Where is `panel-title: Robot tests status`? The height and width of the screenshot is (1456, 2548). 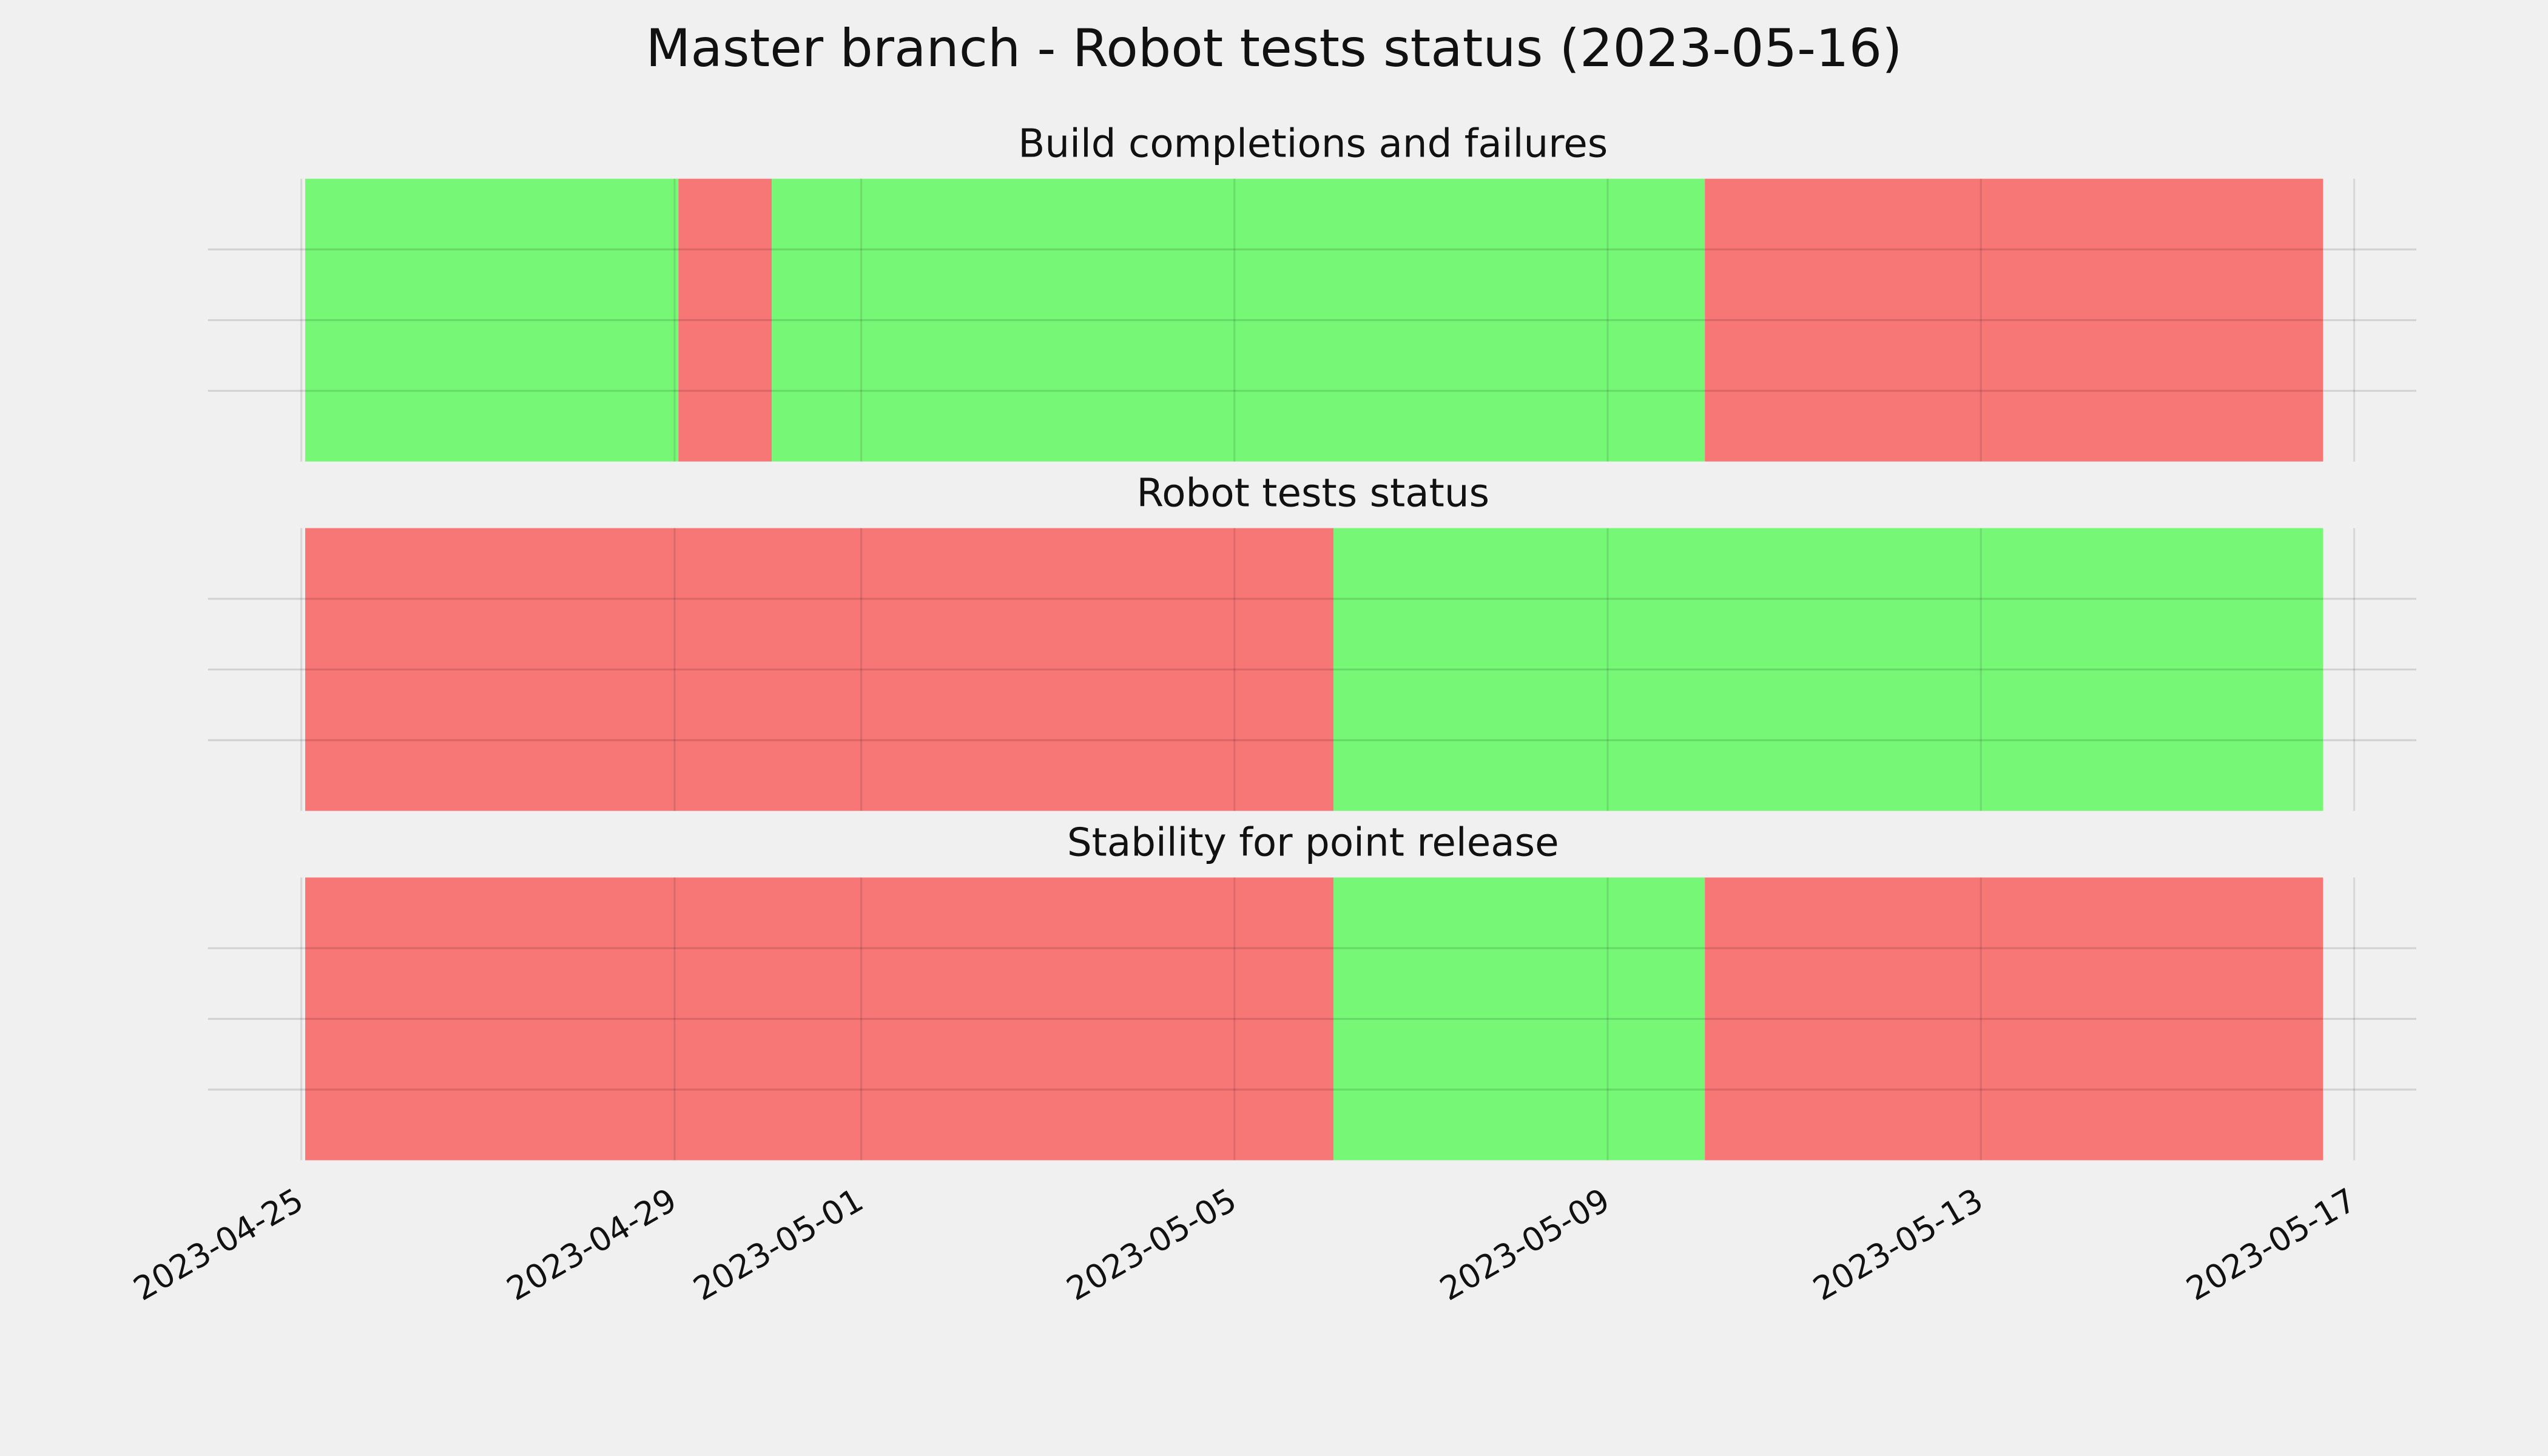 panel-title: Robot tests status is located at coordinates (1312, 493).